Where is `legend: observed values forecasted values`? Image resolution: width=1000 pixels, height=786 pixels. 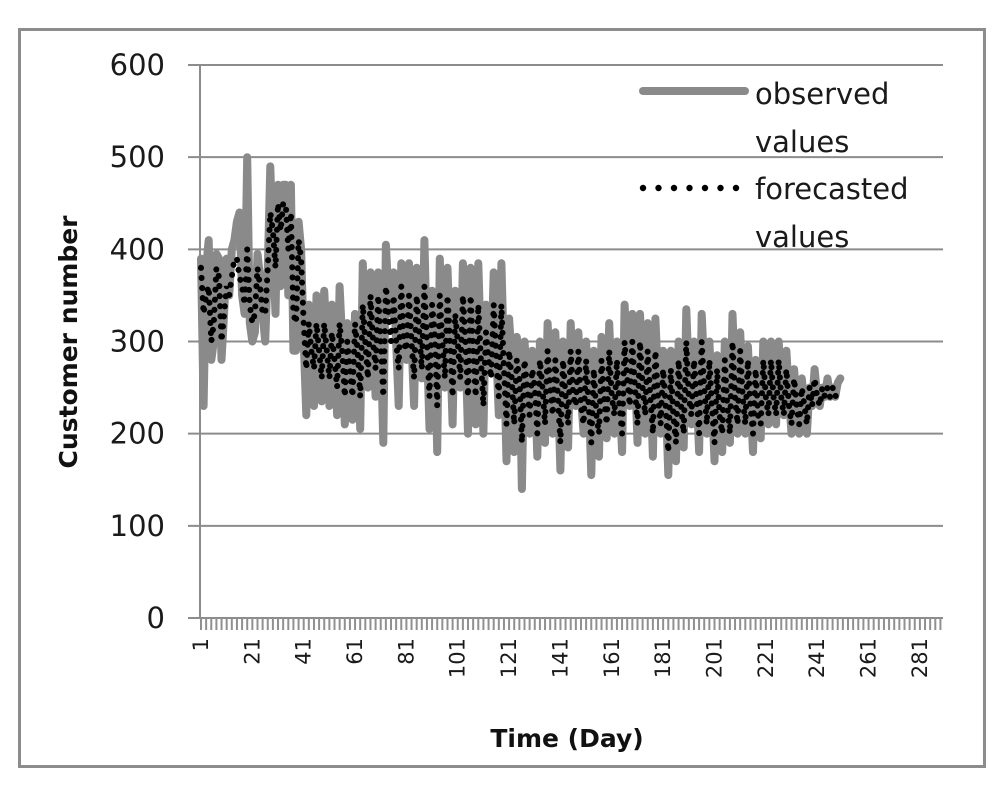
legend: observed values forecasted values is located at coordinates (774, 165).